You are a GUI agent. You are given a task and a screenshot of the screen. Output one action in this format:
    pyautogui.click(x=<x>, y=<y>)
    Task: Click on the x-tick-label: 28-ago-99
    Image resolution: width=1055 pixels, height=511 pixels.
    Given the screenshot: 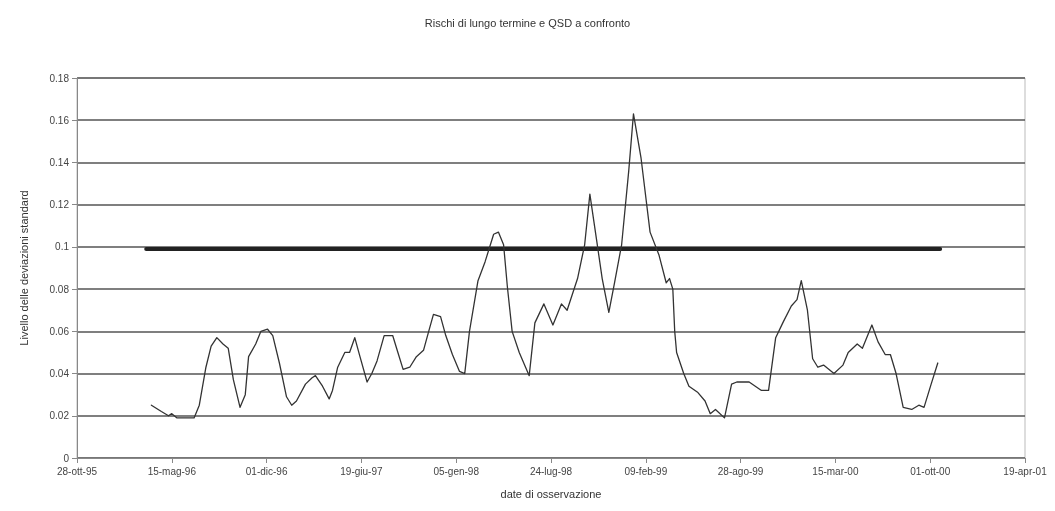 What is the action you would take?
    pyautogui.click(x=740, y=471)
    